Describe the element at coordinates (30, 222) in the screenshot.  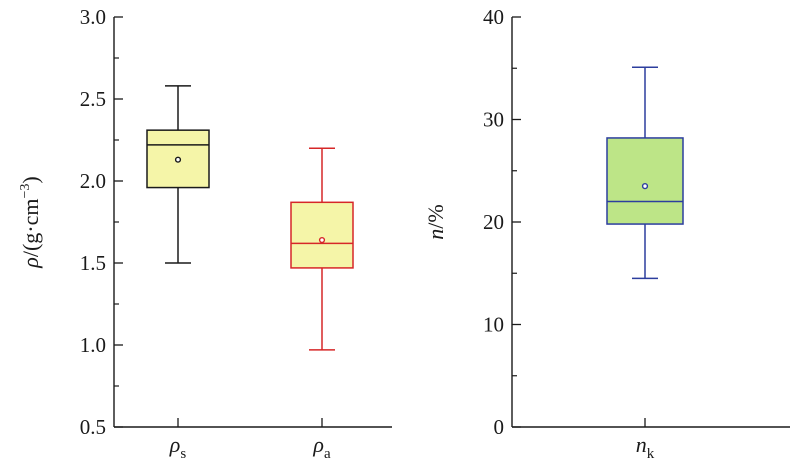
I see `y-axis-title: ρ/(g·cm−3)` at that location.